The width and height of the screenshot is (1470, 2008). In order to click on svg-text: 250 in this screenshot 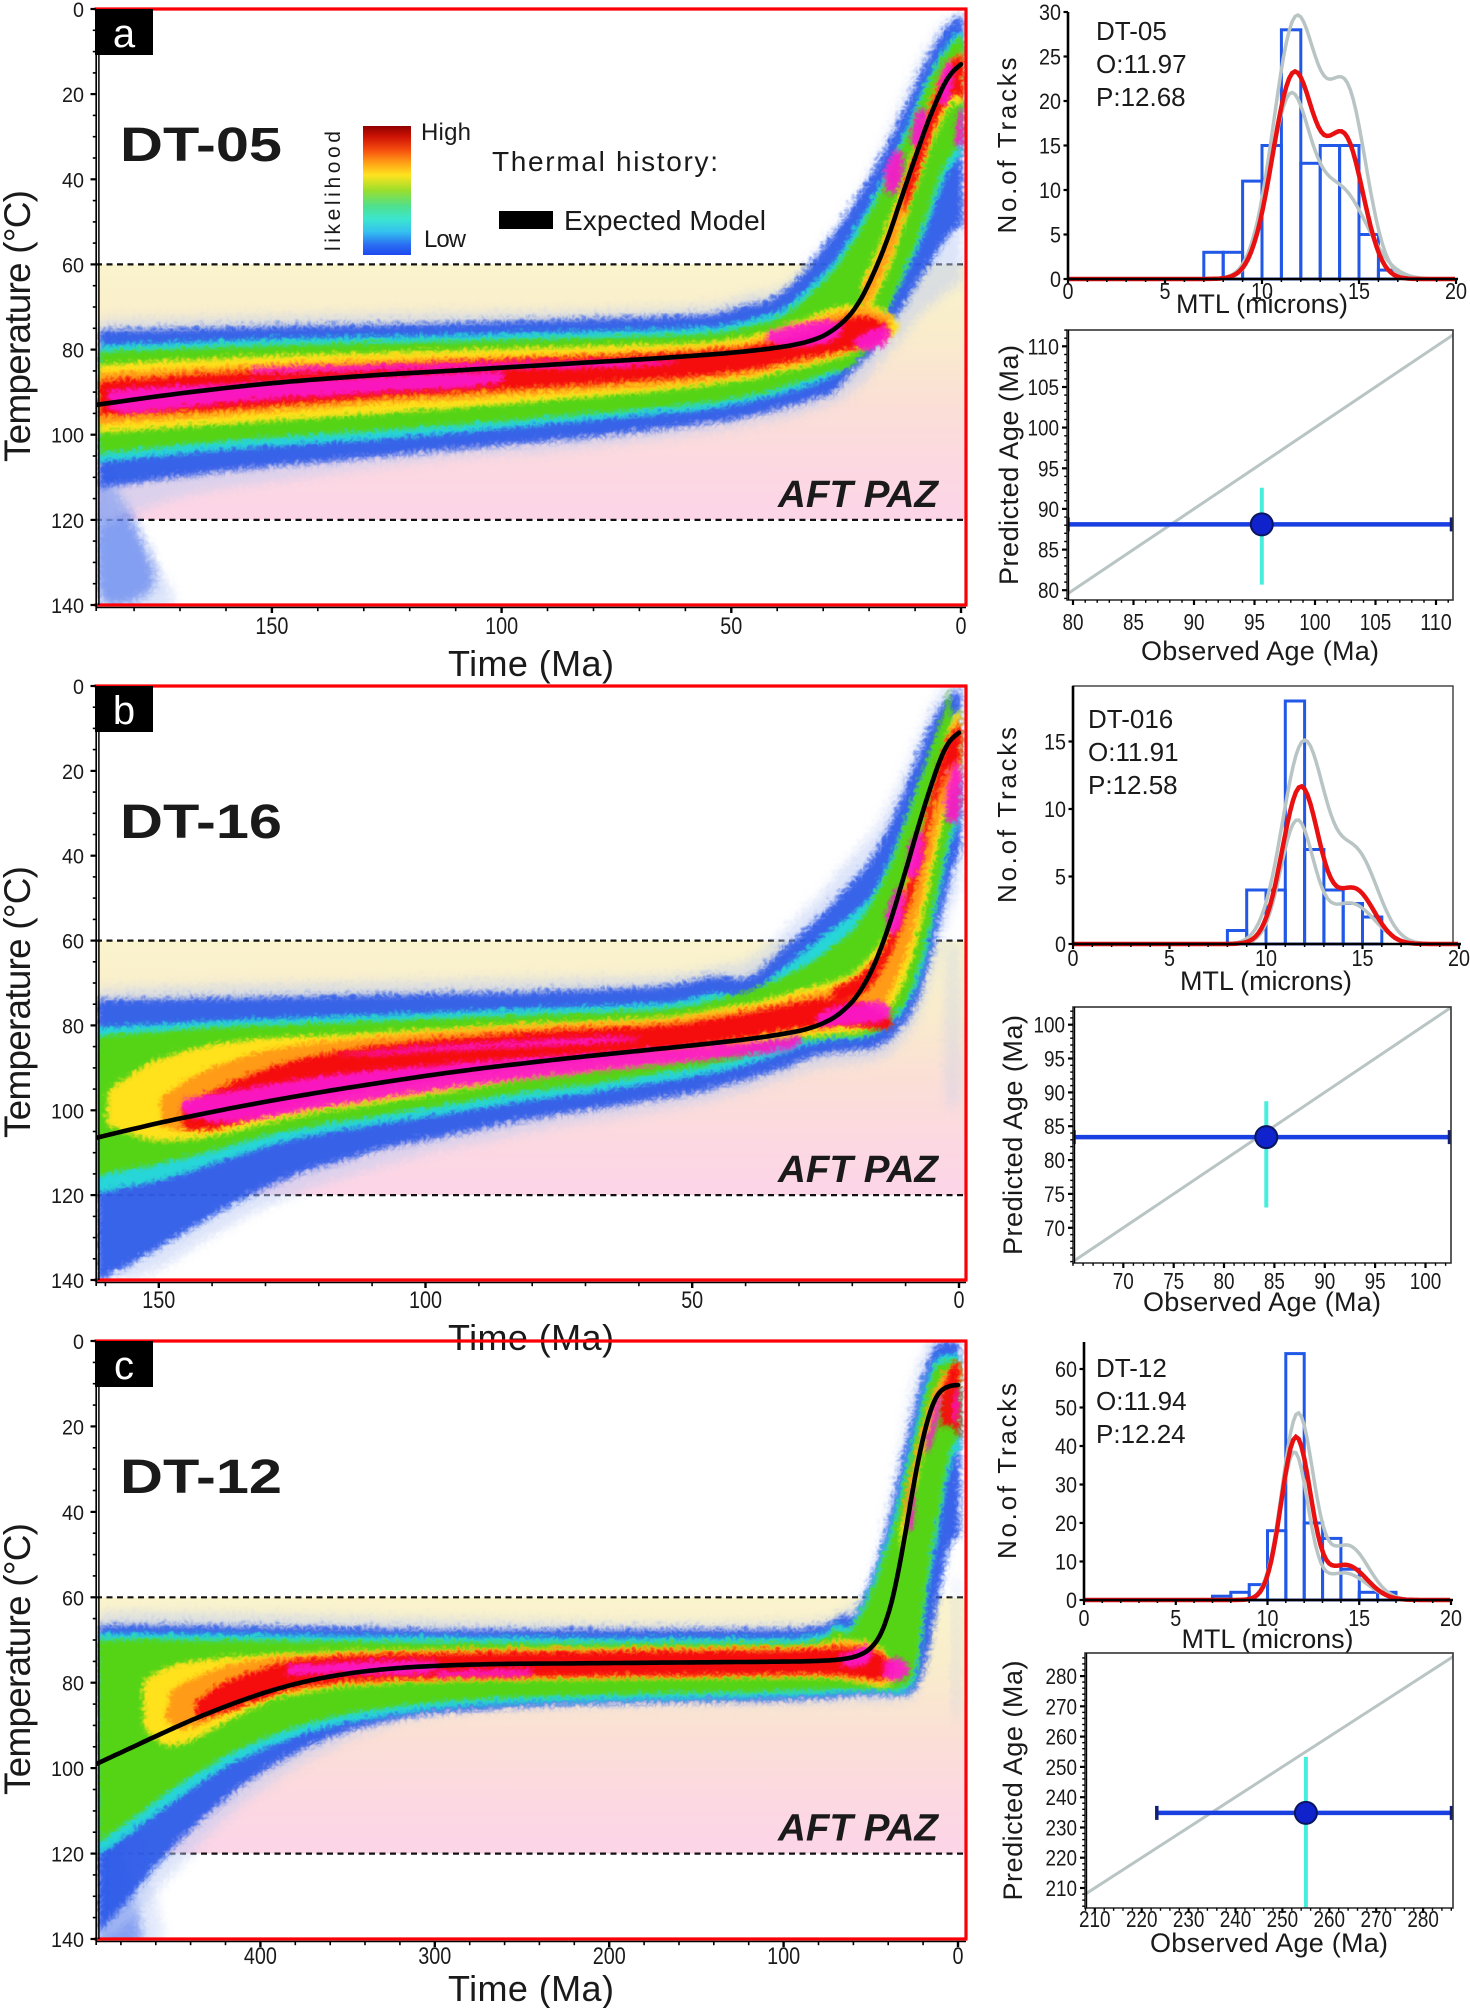, I will do `click(1062, 1767)`.